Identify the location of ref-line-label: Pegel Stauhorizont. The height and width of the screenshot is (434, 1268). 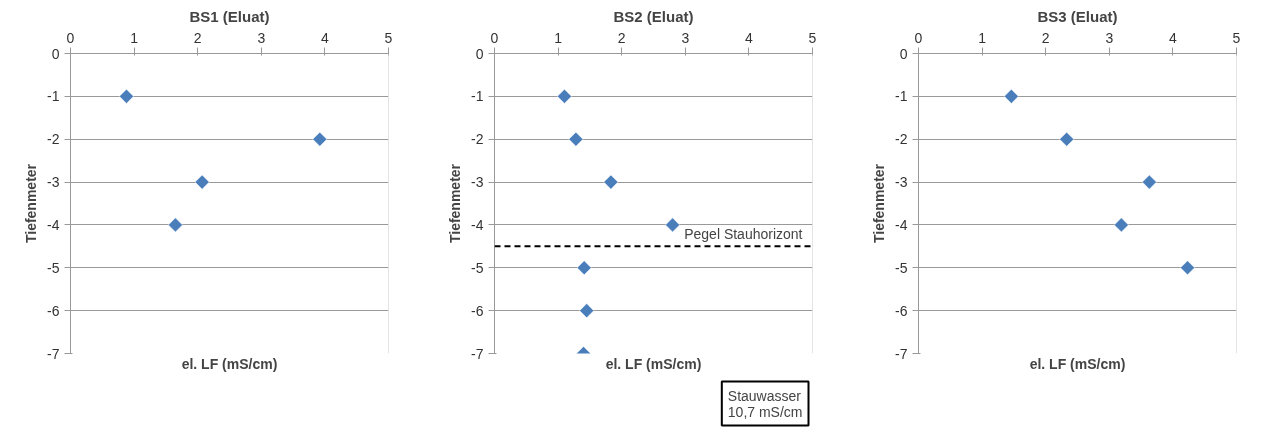
(743, 234).